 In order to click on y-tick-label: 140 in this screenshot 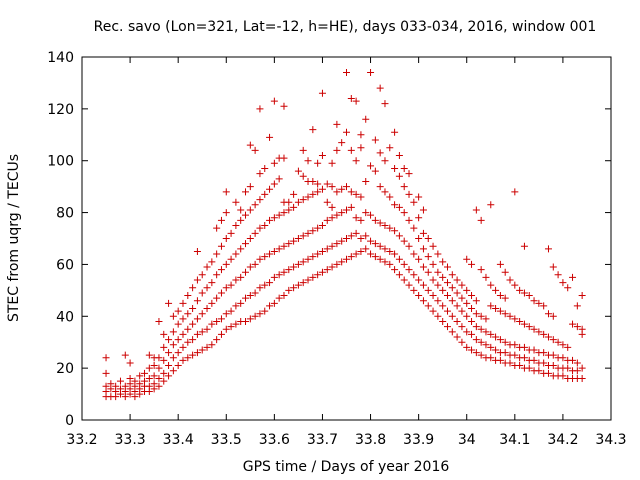, I will do `click(60, 58)`.